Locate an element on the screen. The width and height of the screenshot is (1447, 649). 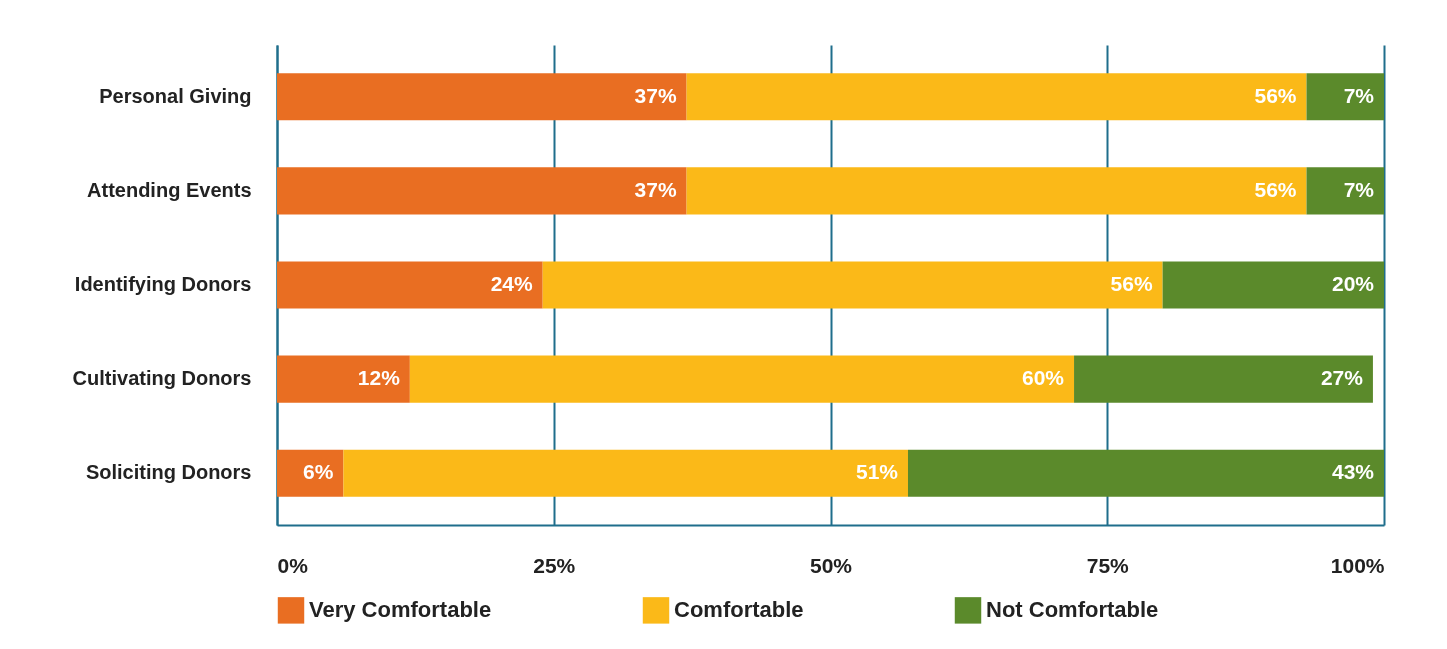
y-tick-label: Personal Giving is located at coordinates (175, 95).